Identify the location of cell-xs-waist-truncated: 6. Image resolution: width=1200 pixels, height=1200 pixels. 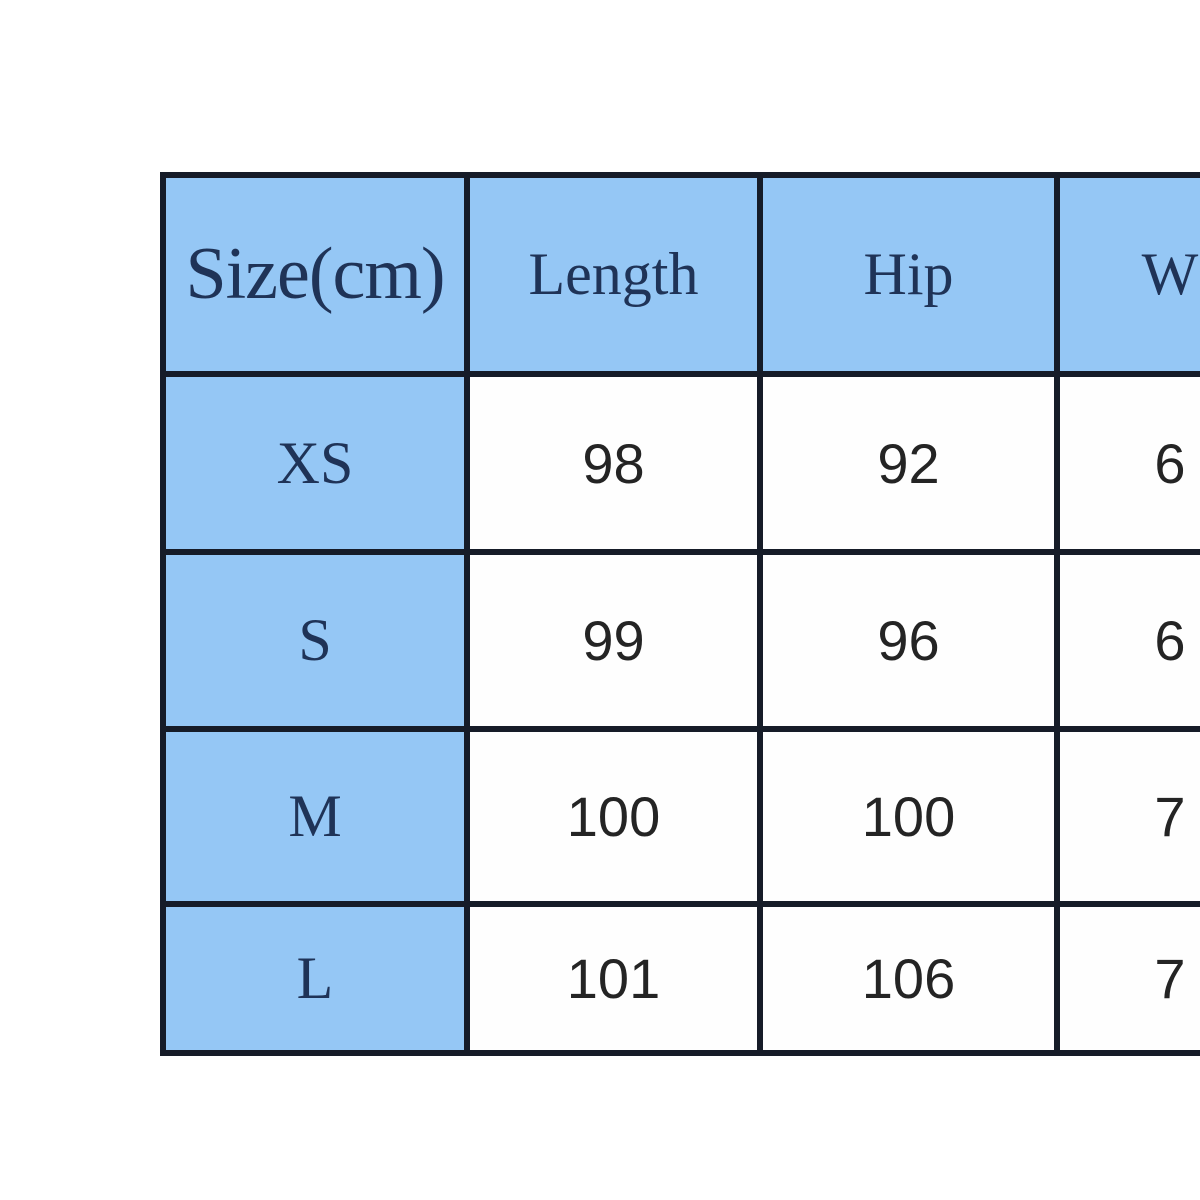
(1130, 463).